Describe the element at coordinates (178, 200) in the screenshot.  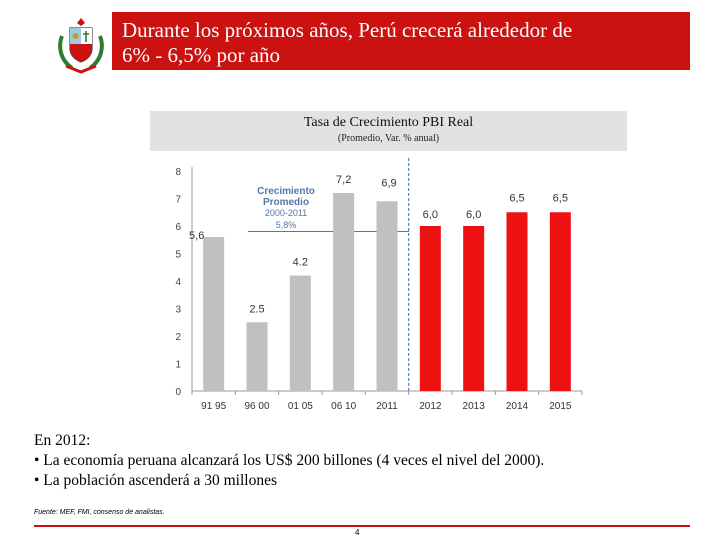
I see `y-tick-label: 7` at that location.